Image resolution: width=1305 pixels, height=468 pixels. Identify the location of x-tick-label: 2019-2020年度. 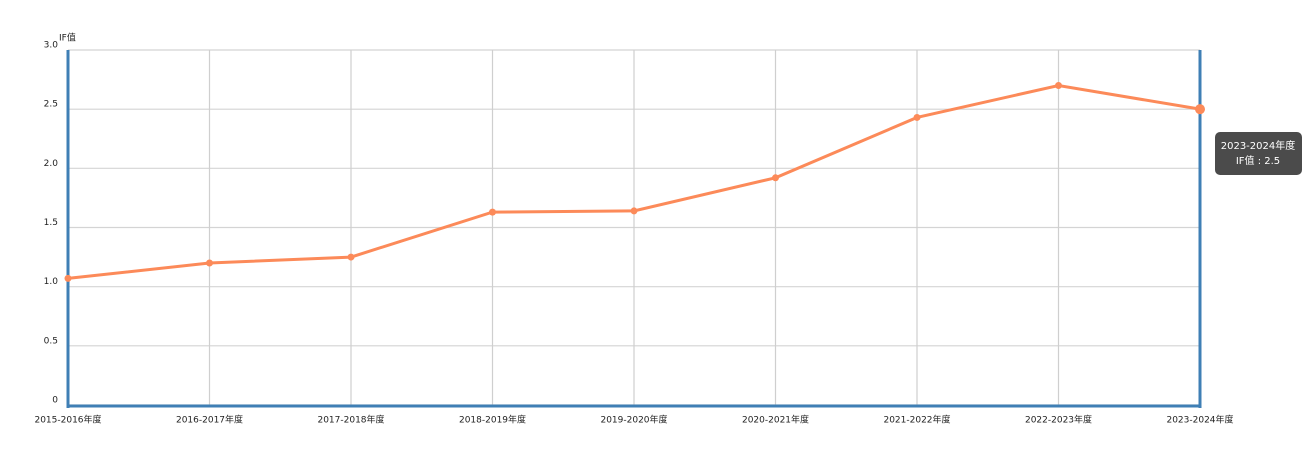
(633, 420).